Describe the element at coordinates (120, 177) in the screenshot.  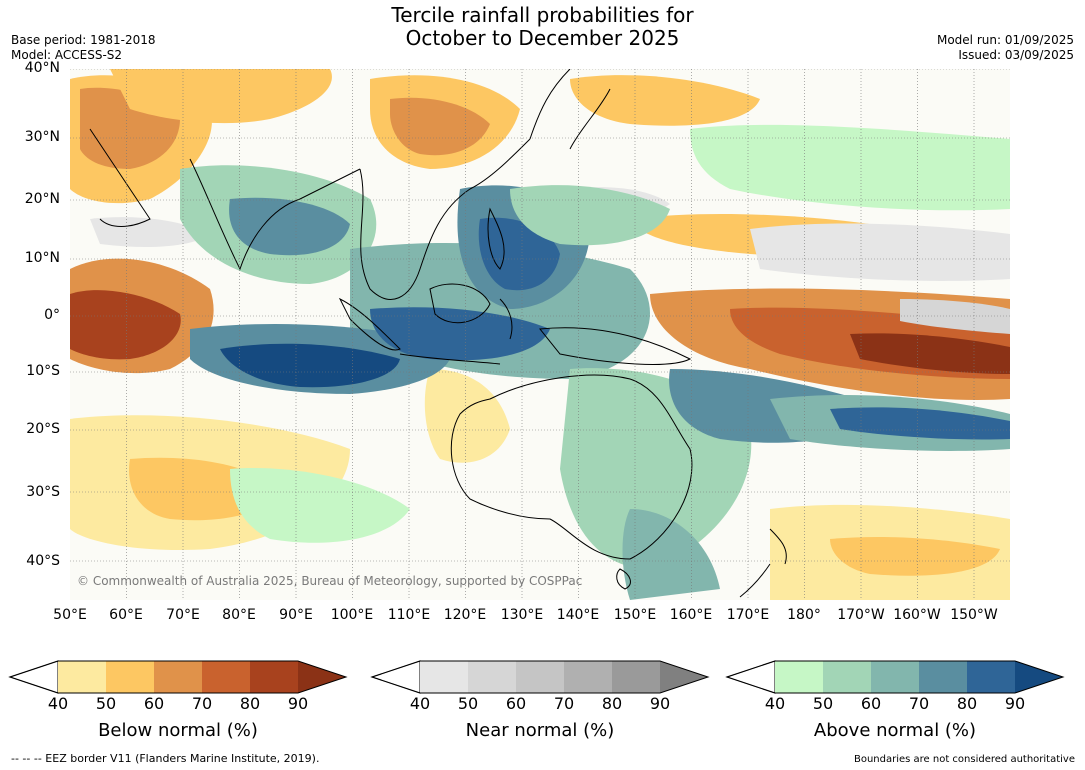
I see `arabia-coast` at that location.